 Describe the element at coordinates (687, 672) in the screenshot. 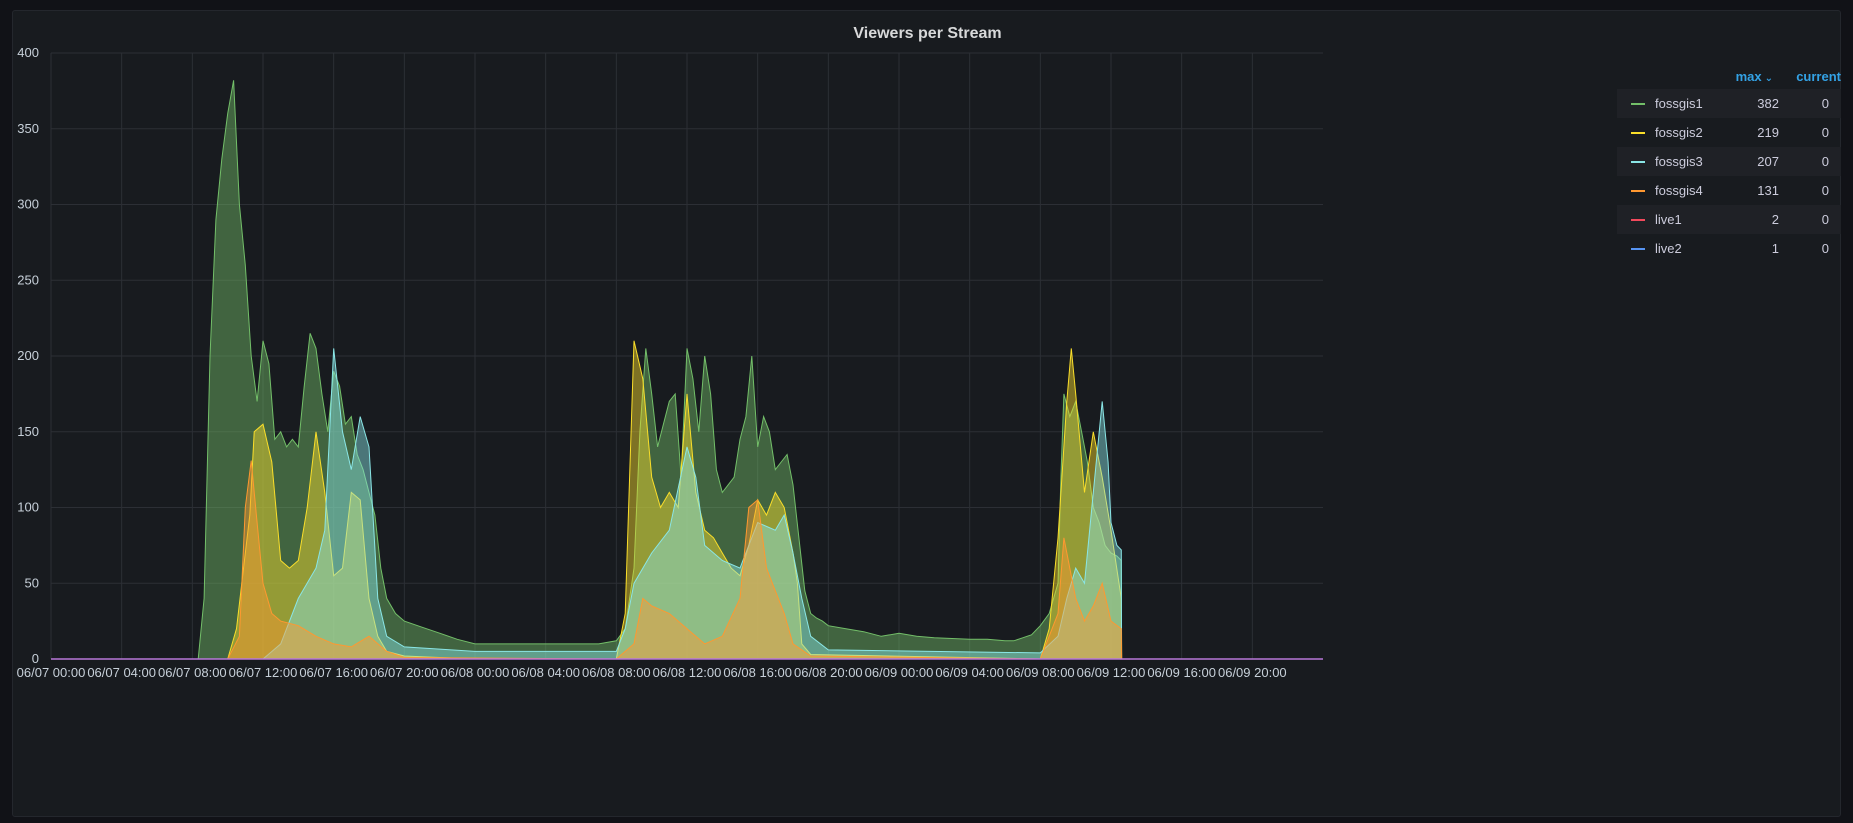

I see `x-tick-label: 06/08 12:00` at that location.